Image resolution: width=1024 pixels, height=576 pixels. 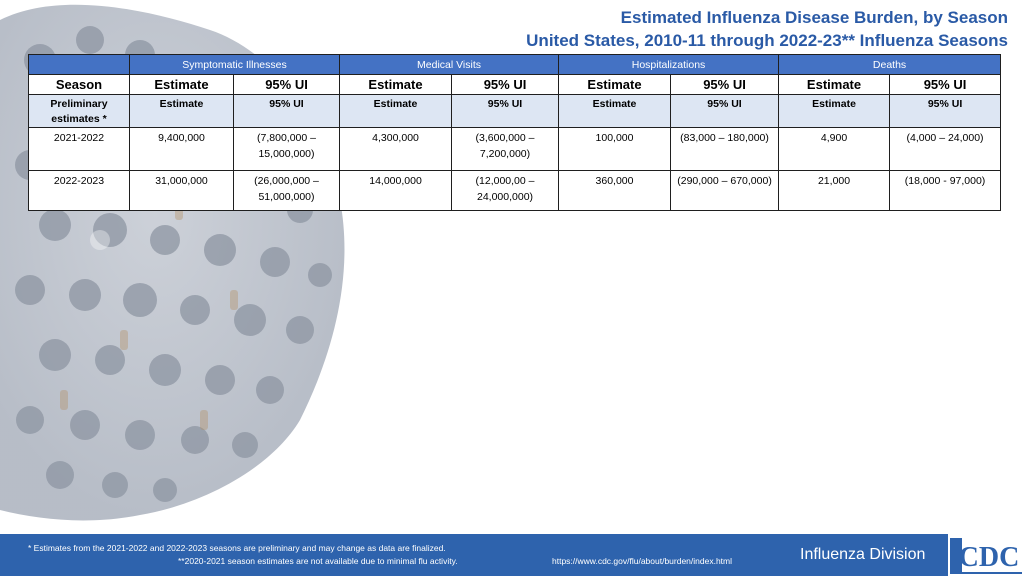 I want to click on table-cell: 360,000, so click(x=615, y=190).